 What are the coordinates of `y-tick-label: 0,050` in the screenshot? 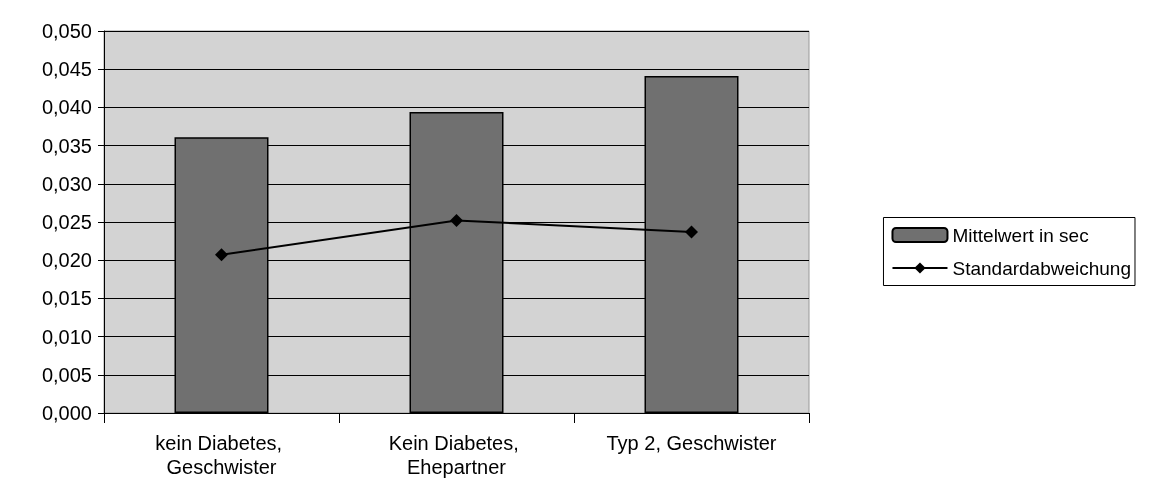 It's located at (66, 31).